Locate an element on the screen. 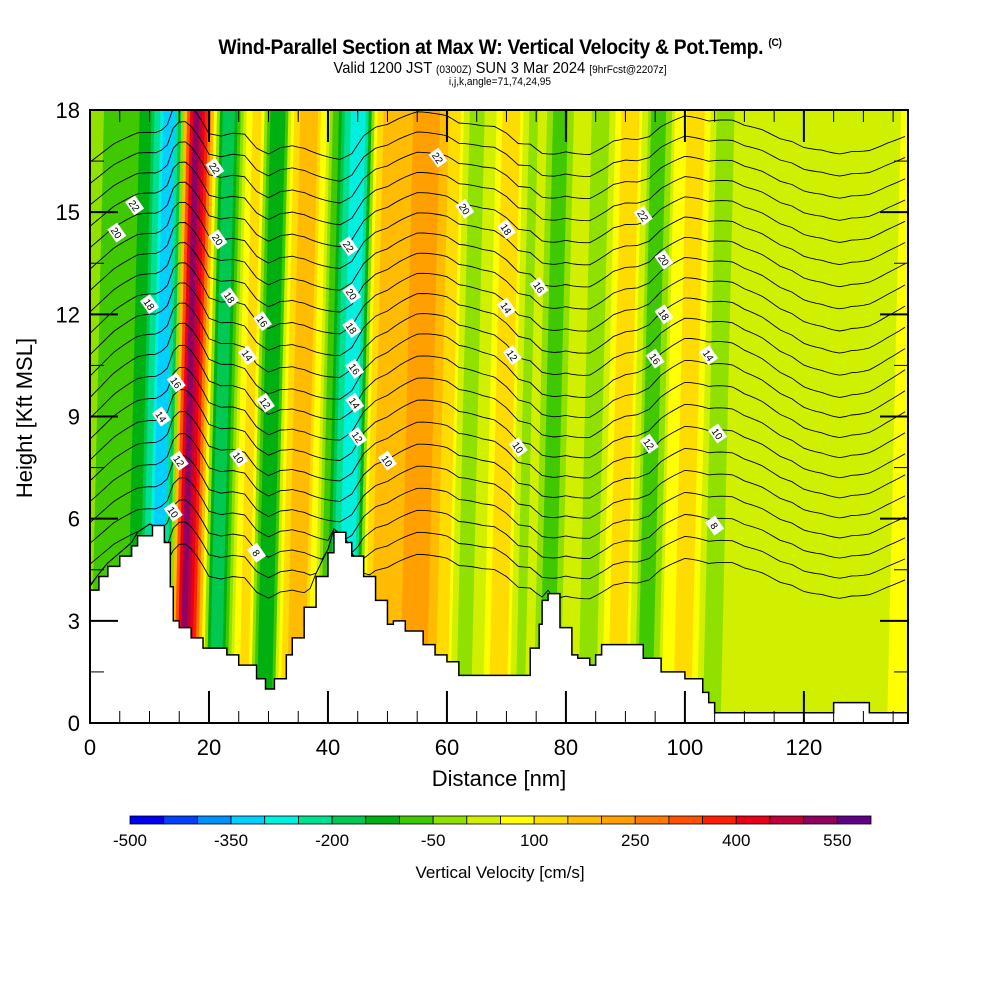 The width and height of the screenshot is (1000, 1000). contour-label: 12 is located at coordinates (358, 436).